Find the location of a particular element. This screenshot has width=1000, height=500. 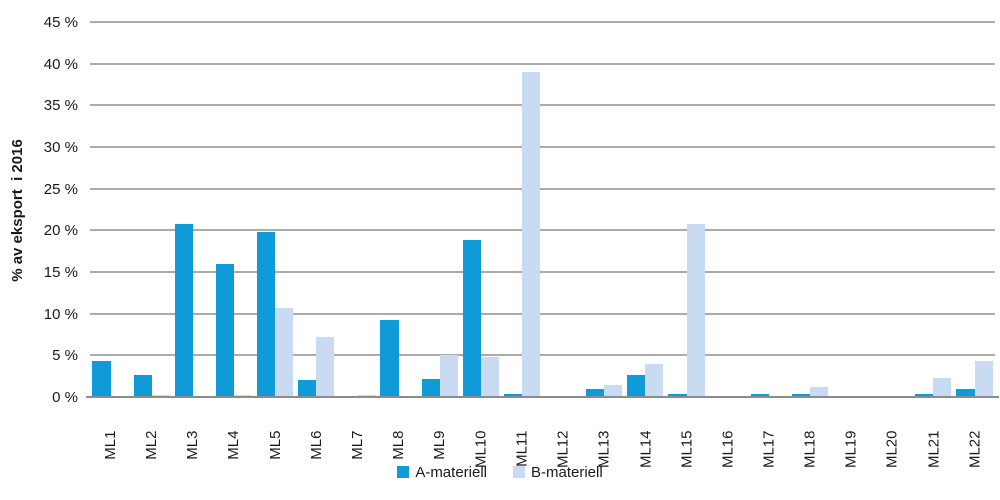

bar-b-materiell-ml22 is located at coordinates (983, 379).